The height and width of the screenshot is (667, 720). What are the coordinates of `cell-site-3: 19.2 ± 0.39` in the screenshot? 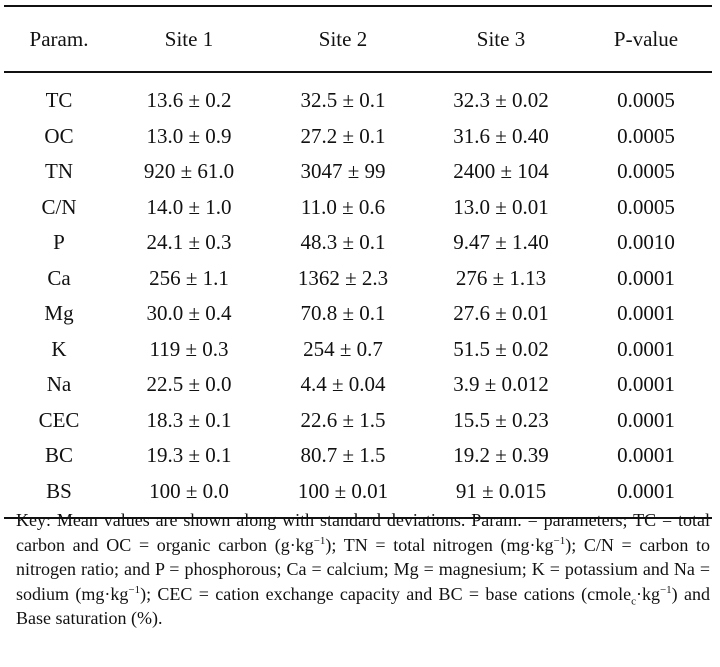 It's located at (501, 455).